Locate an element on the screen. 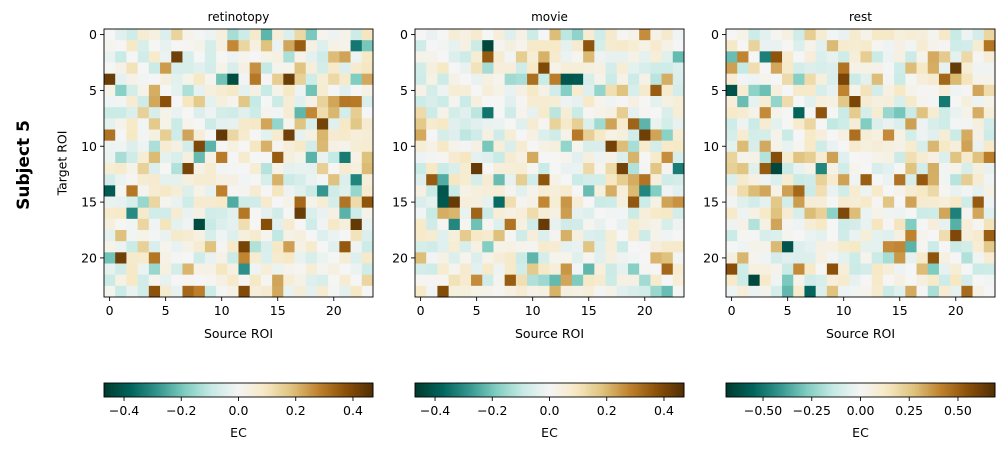  colorbar-tick-label: 0.50 is located at coordinates (958, 410).